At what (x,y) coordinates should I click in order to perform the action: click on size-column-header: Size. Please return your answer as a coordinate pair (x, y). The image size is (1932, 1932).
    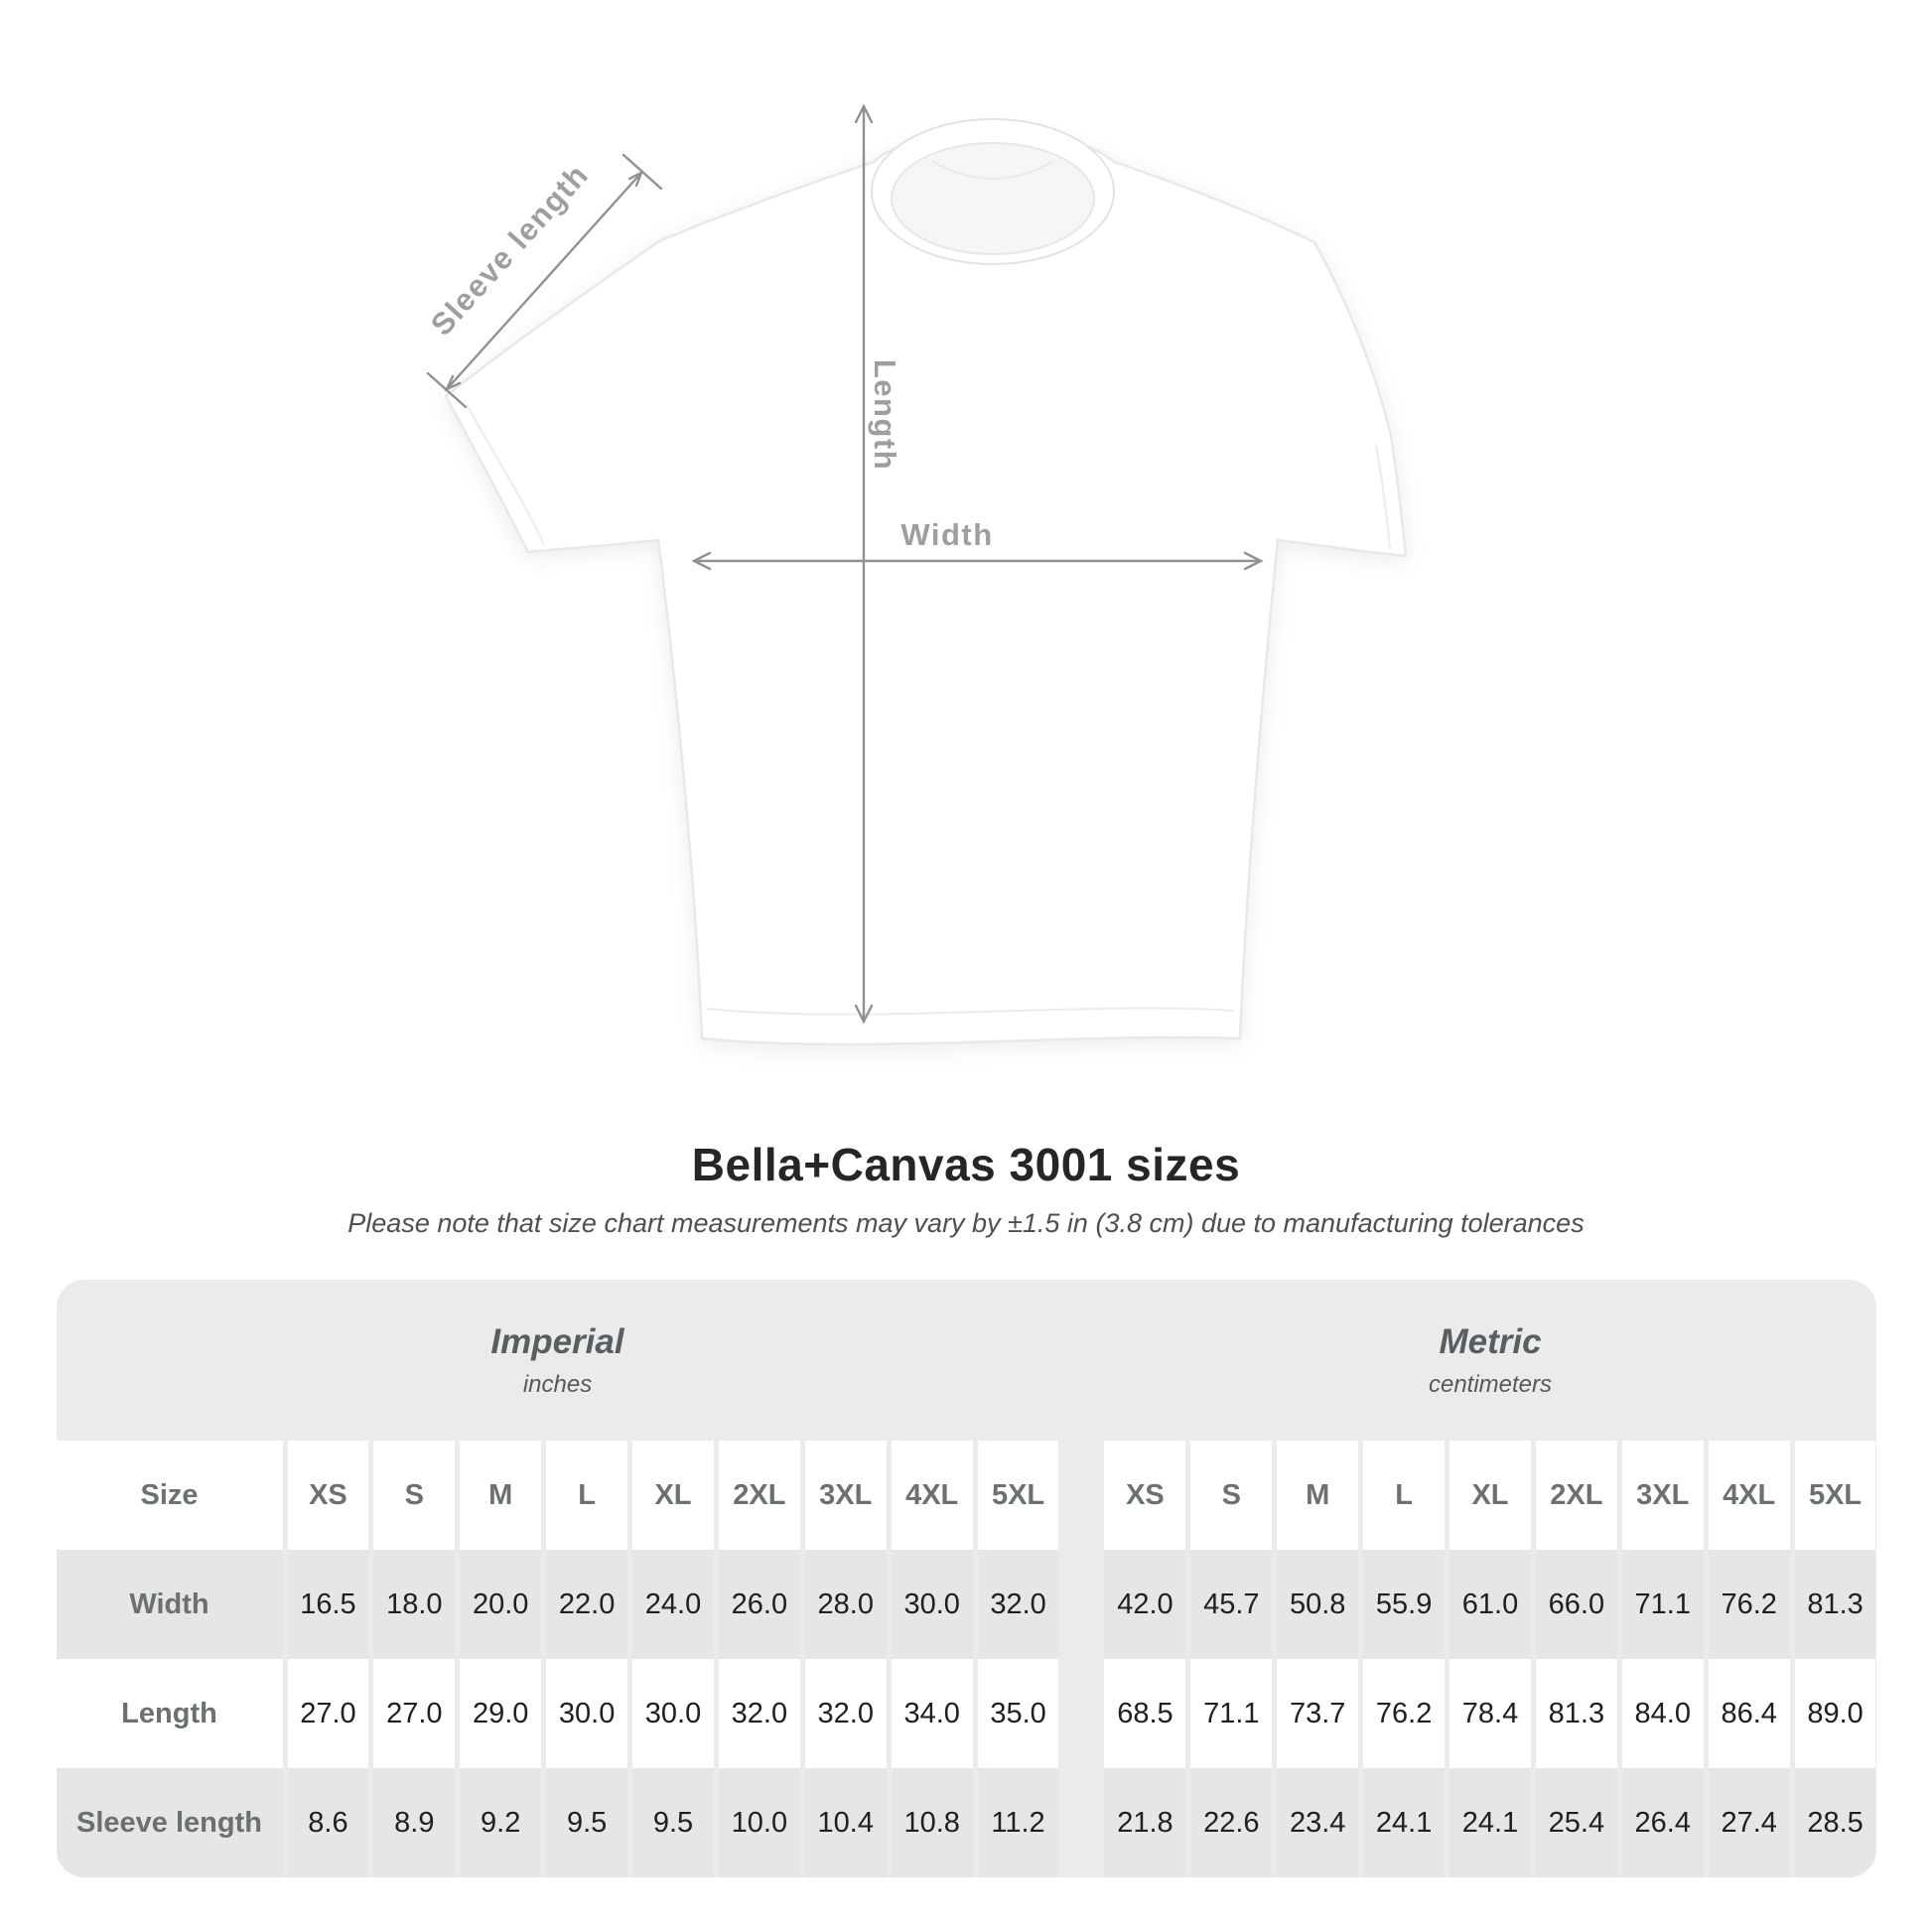
    Looking at the image, I should click on (169, 1496).